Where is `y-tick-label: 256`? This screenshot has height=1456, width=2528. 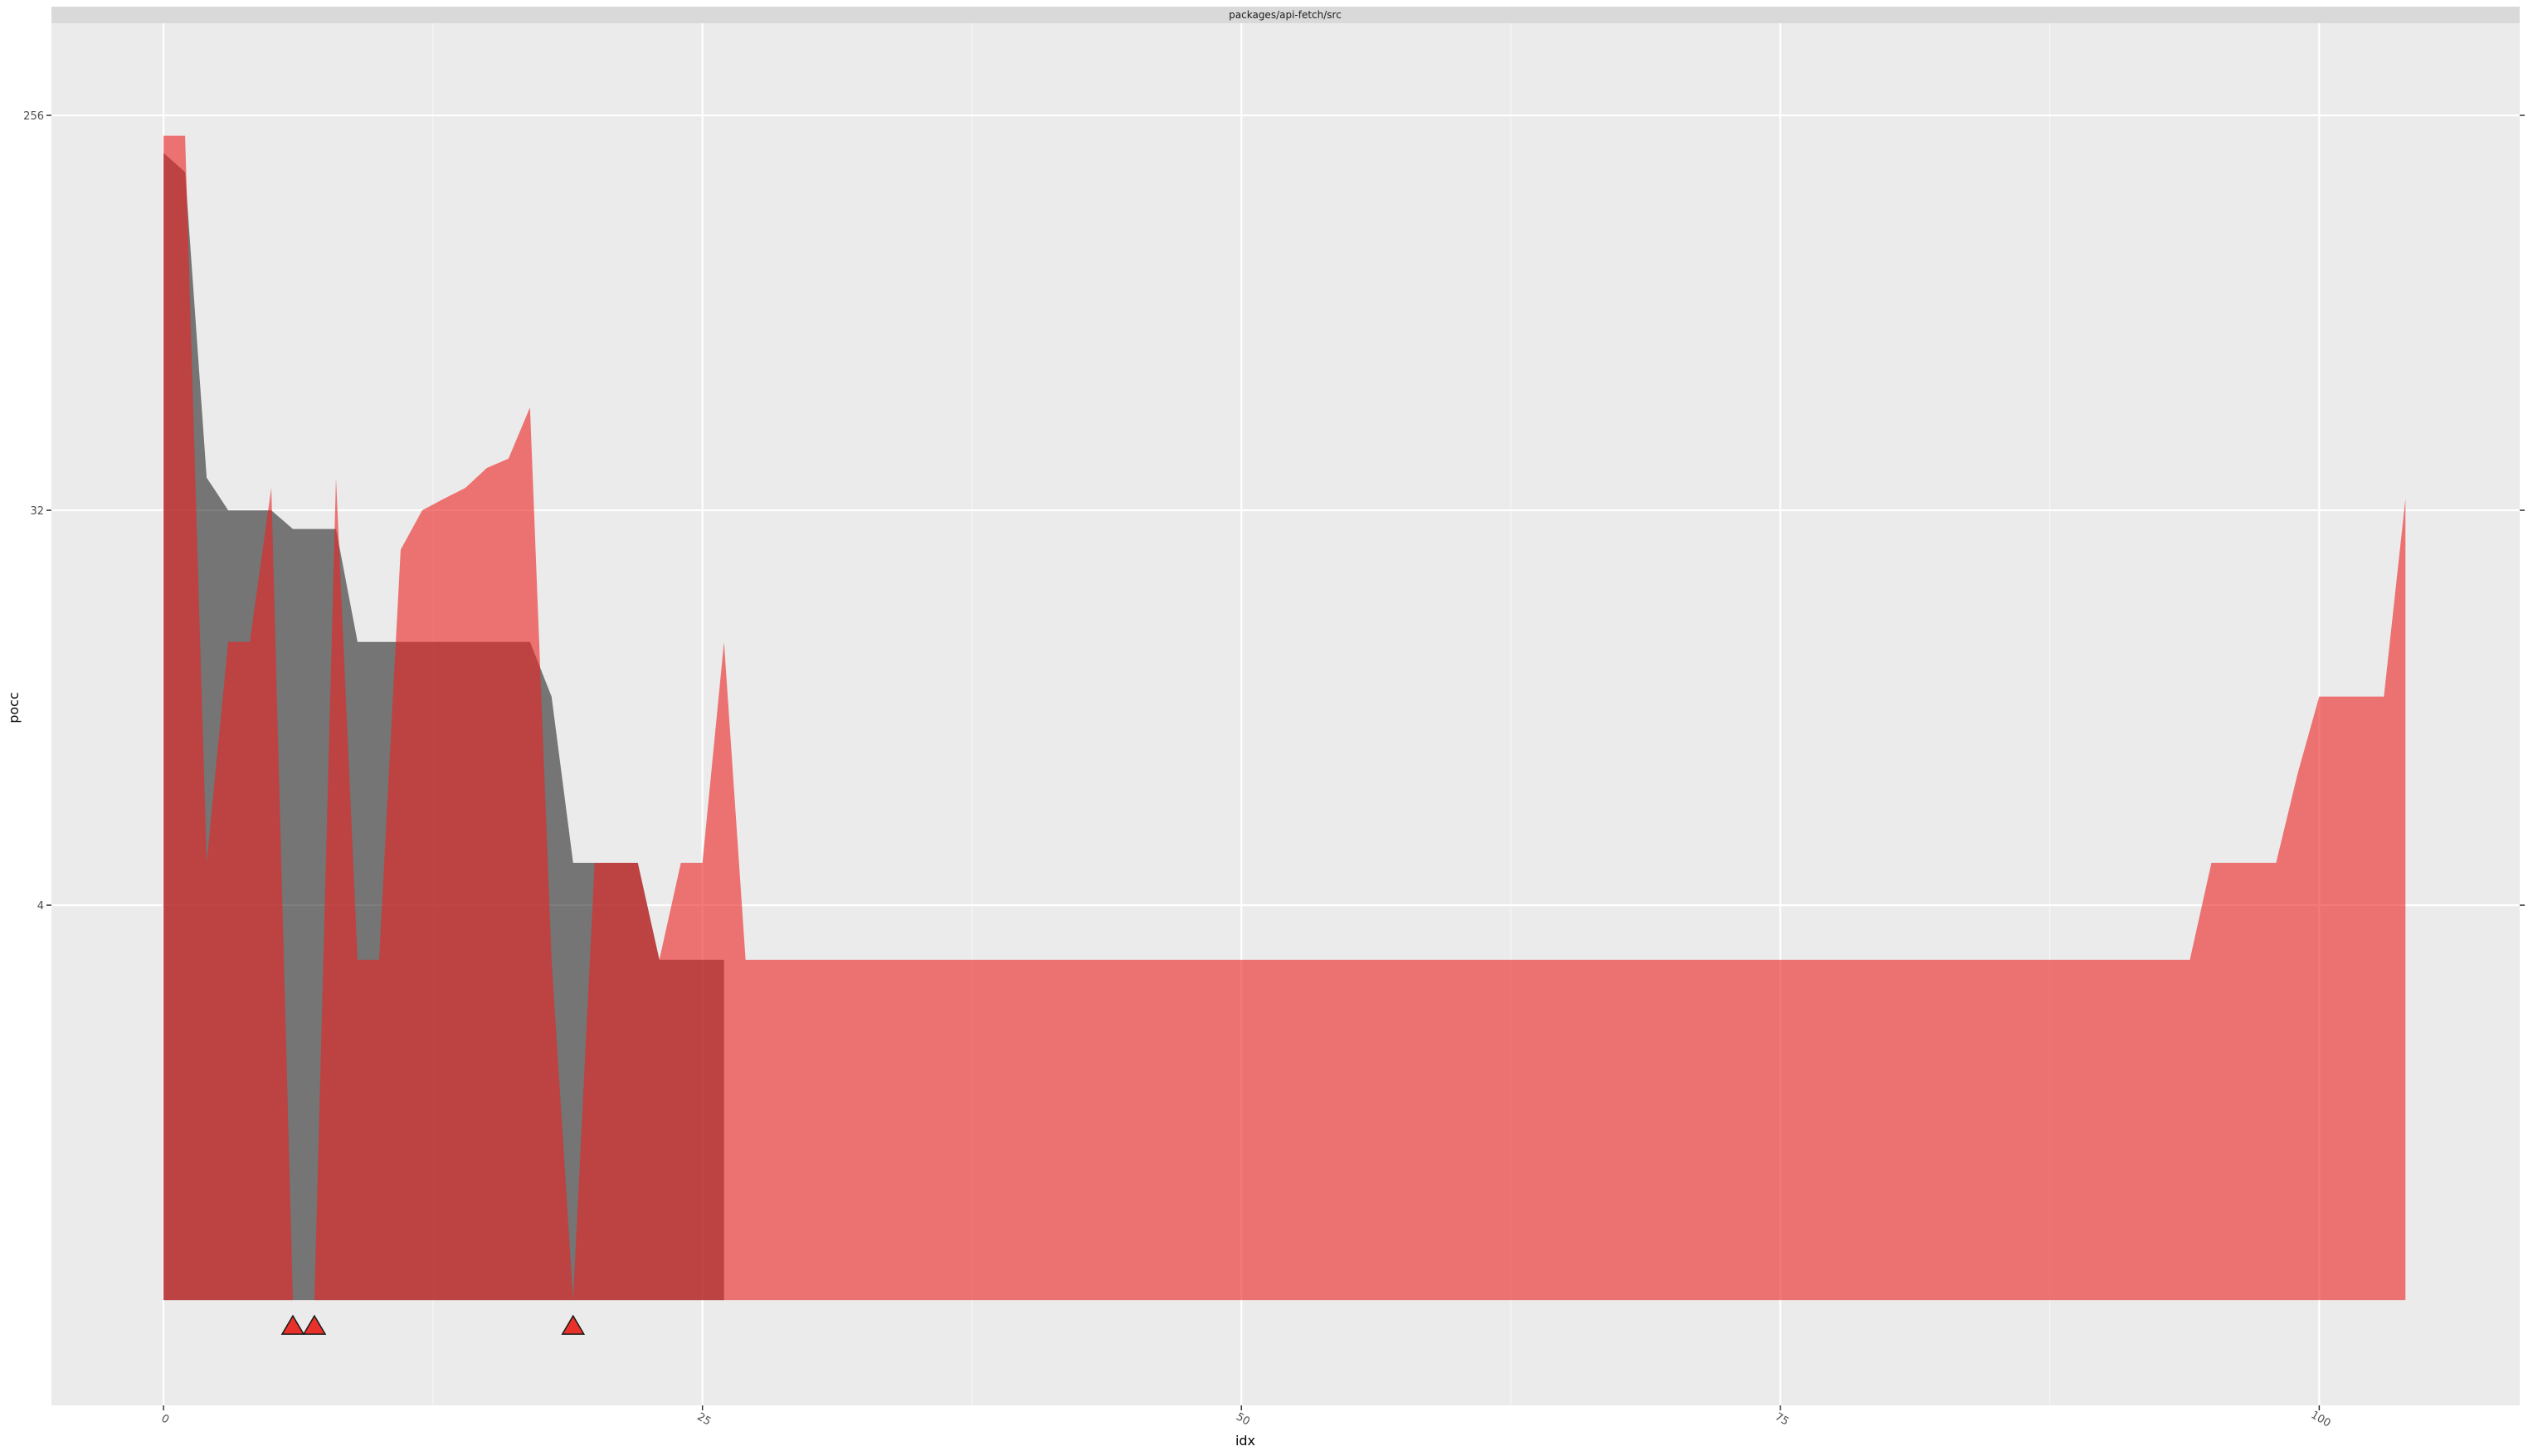
y-tick-label: 256 is located at coordinates (33, 116).